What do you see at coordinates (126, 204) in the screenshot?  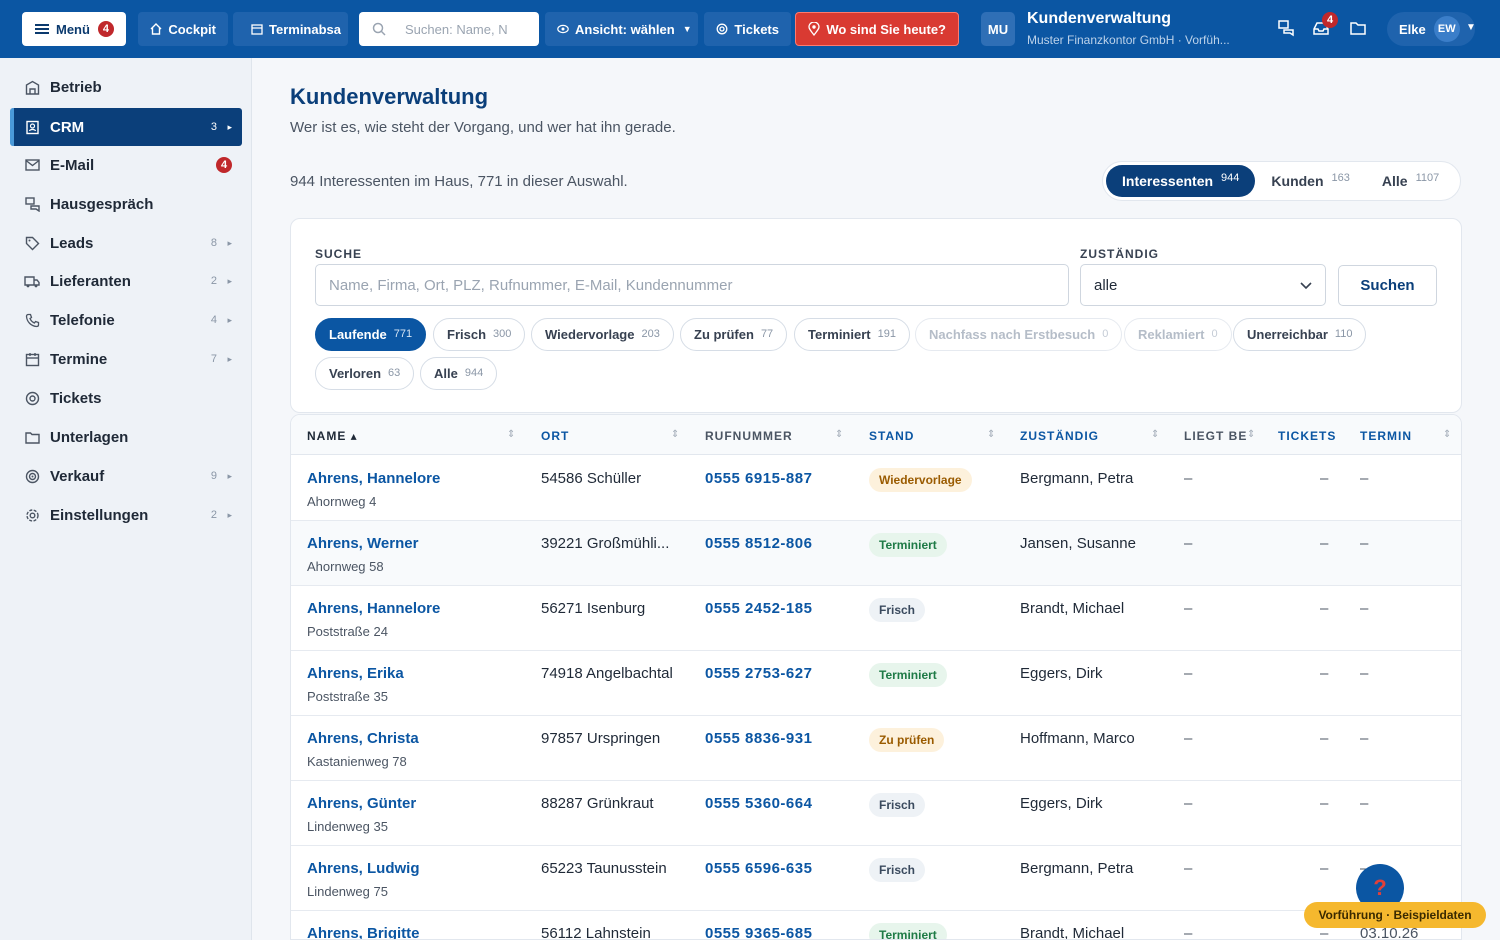 I see `sidebar-item-hausgespraech: Hausgespräch` at bounding box center [126, 204].